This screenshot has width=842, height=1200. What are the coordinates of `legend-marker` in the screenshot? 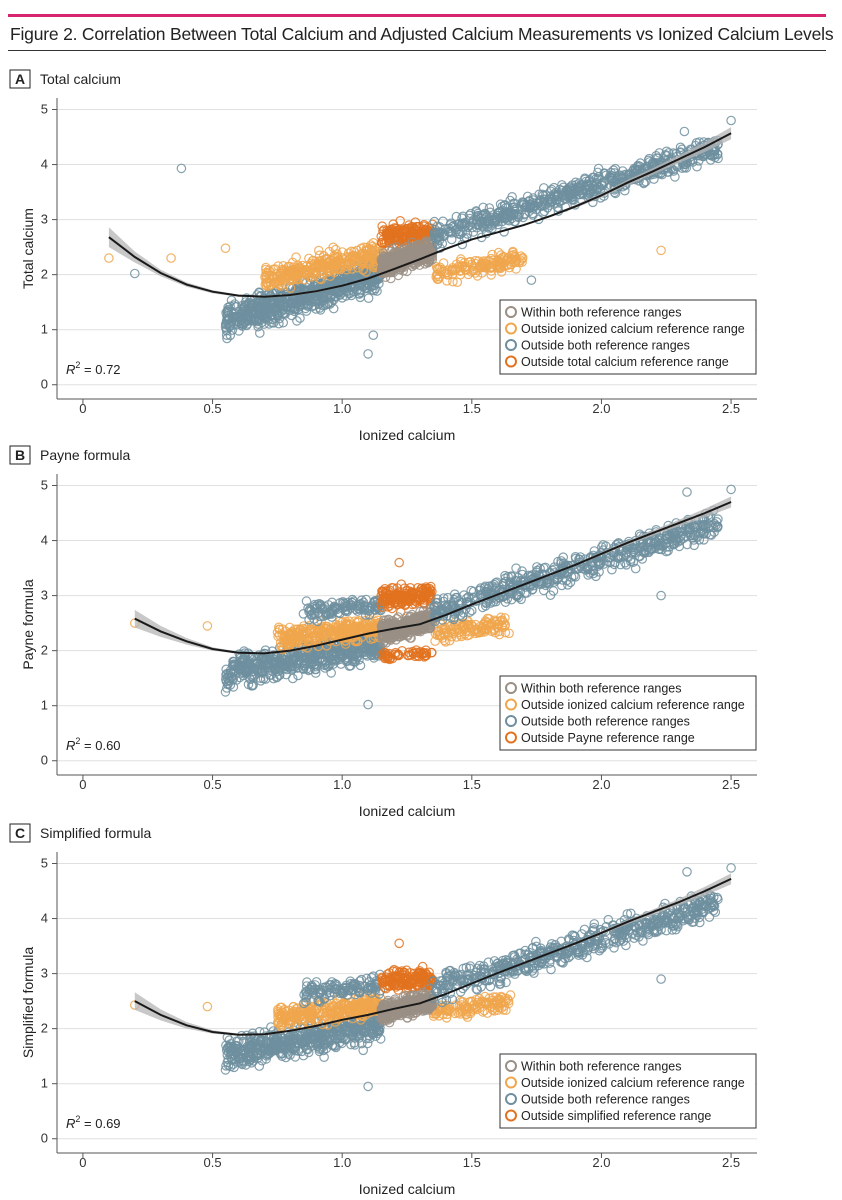 It's located at (511, 688).